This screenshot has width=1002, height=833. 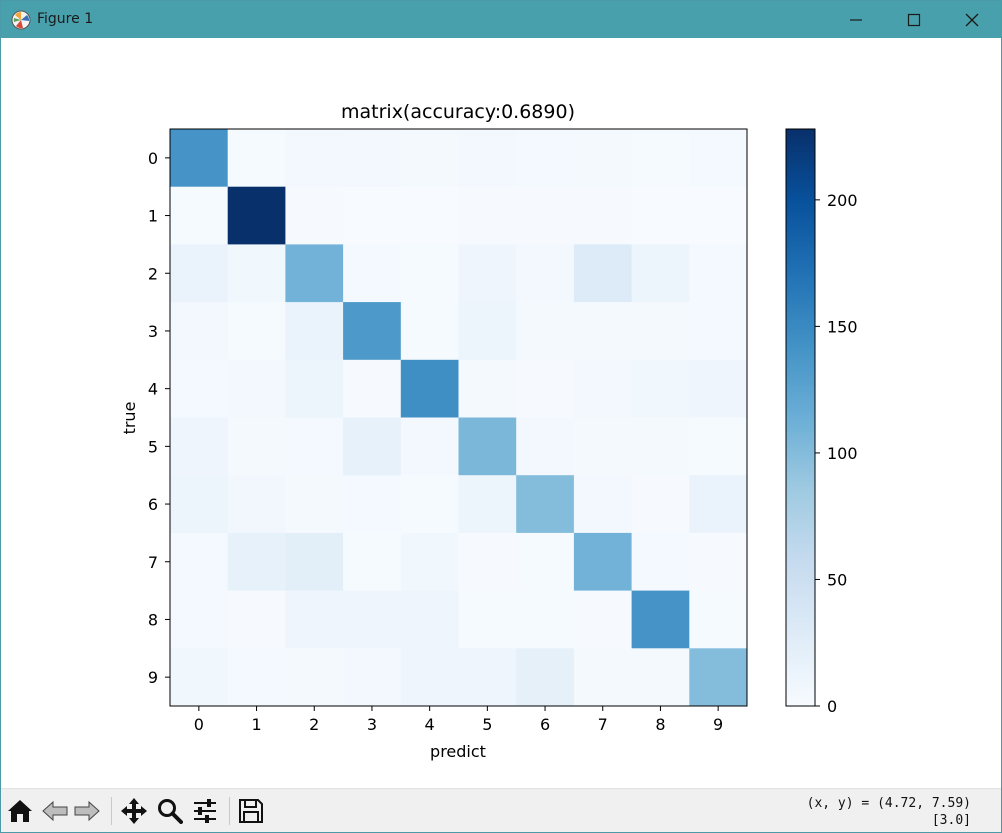 What do you see at coordinates (458, 112) in the screenshot?
I see `chart-title: matrix(accuracy:0.6890)` at bounding box center [458, 112].